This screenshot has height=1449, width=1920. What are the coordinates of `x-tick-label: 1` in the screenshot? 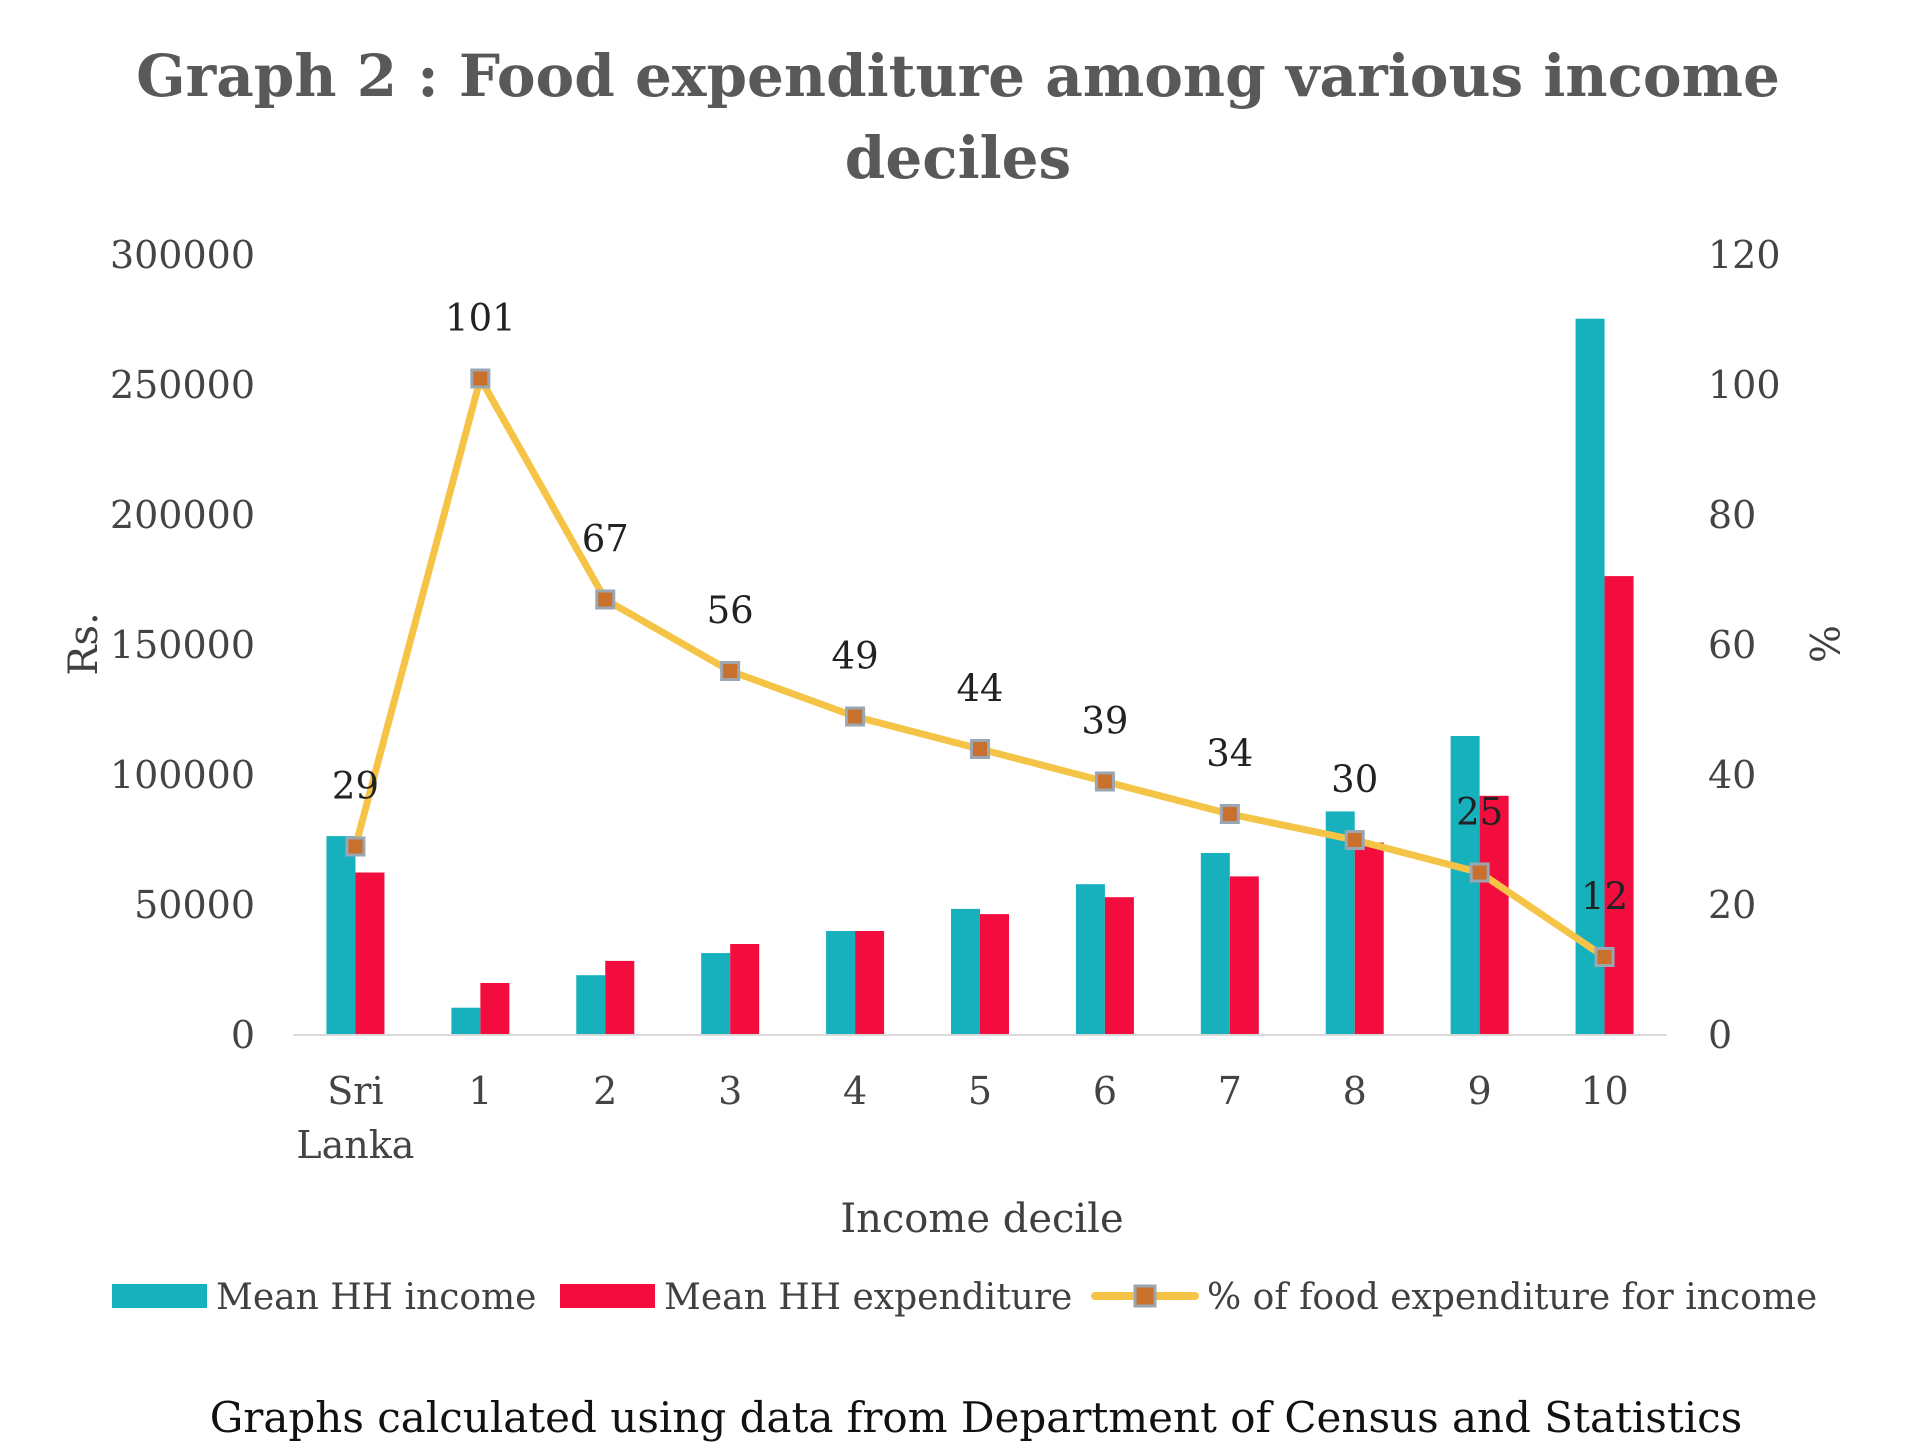 It's located at (480, 1091).